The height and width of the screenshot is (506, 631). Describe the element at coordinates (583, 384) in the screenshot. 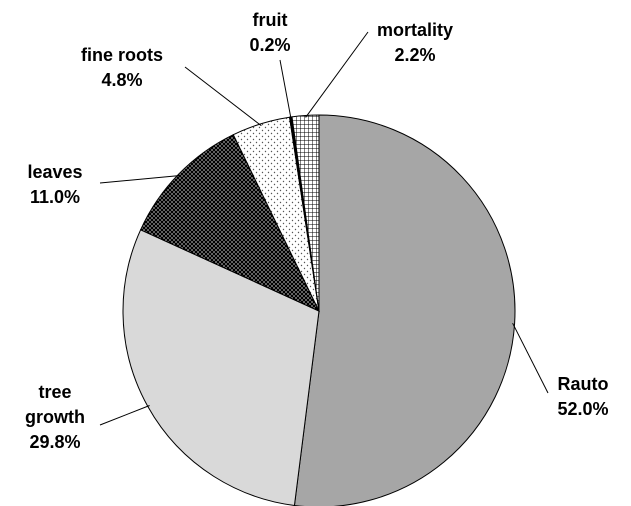

I see `category-label: Rauto` at that location.